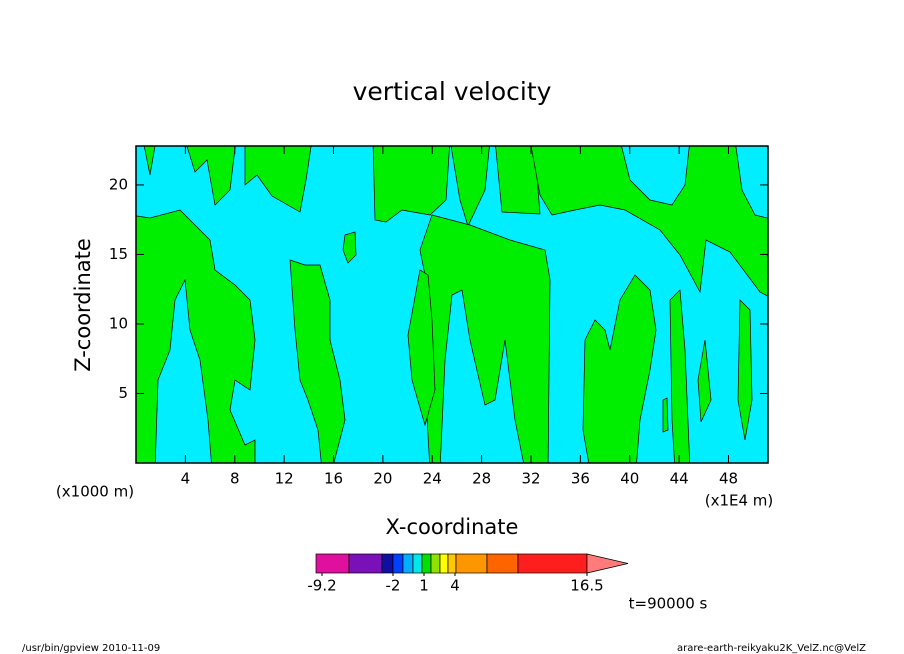 This screenshot has width=904, height=654. I want to click on x-tick-label: 12, so click(284, 479).